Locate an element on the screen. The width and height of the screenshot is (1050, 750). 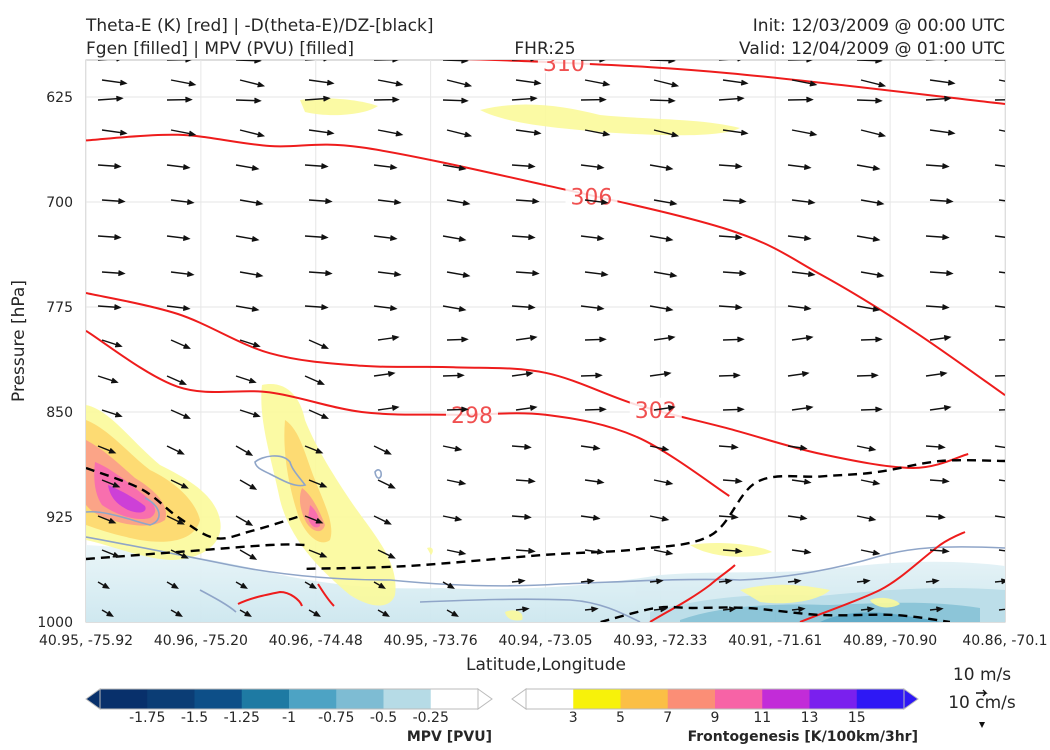
colorbar-frame is located at coordinates (715, 699).